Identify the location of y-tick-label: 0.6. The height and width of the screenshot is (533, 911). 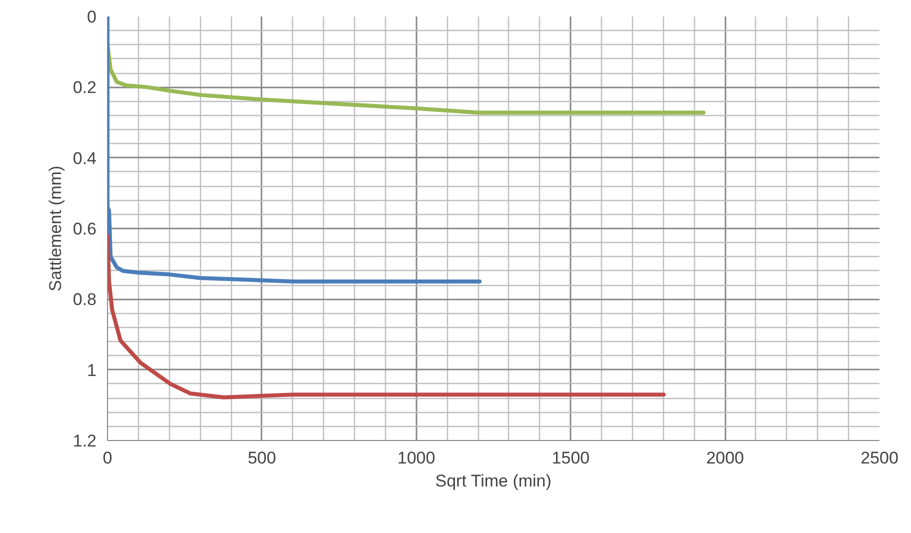
(84, 229).